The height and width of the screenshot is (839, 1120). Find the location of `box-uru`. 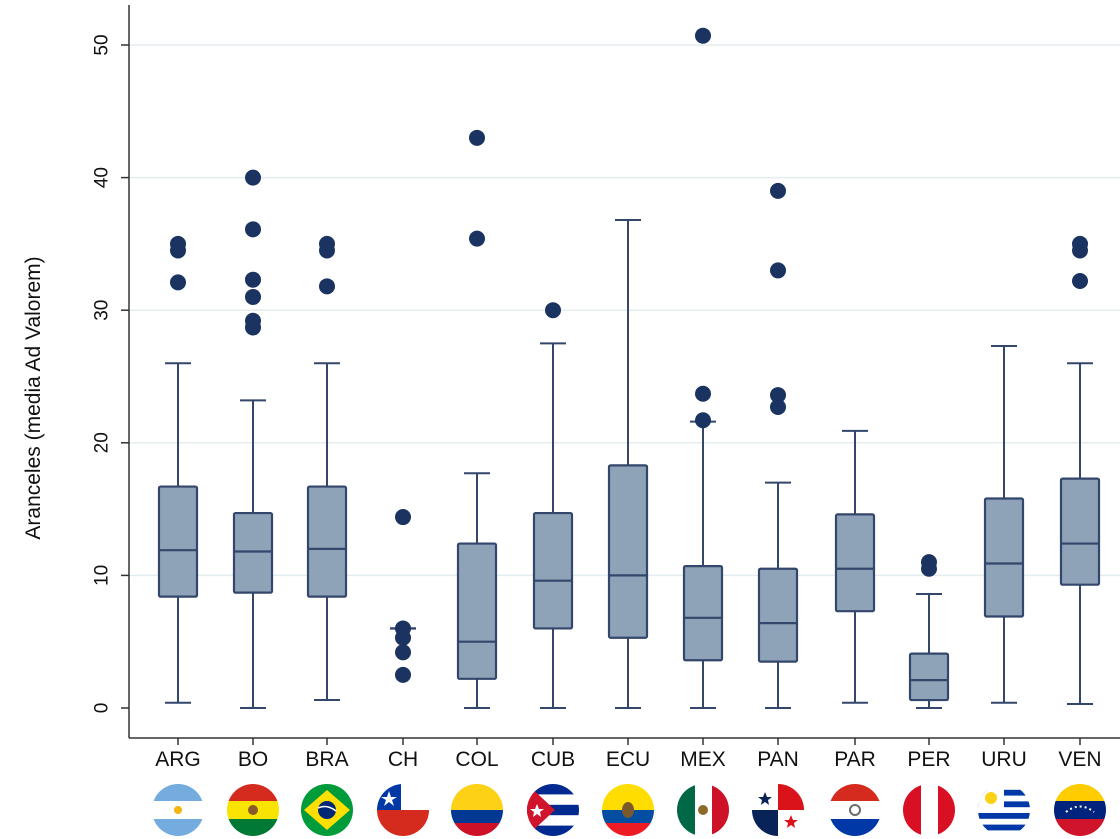

box-uru is located at coordinates (1004, 524).